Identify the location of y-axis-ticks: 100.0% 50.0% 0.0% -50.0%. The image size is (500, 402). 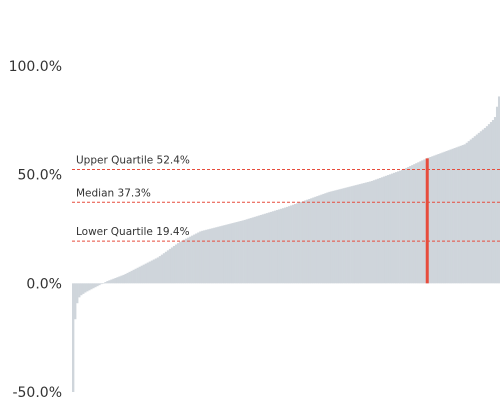
(35, 230).